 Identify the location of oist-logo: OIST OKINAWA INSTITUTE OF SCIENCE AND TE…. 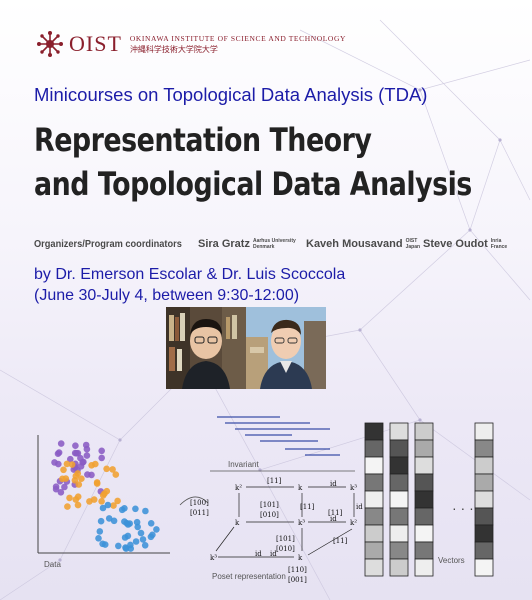
(191, 44).